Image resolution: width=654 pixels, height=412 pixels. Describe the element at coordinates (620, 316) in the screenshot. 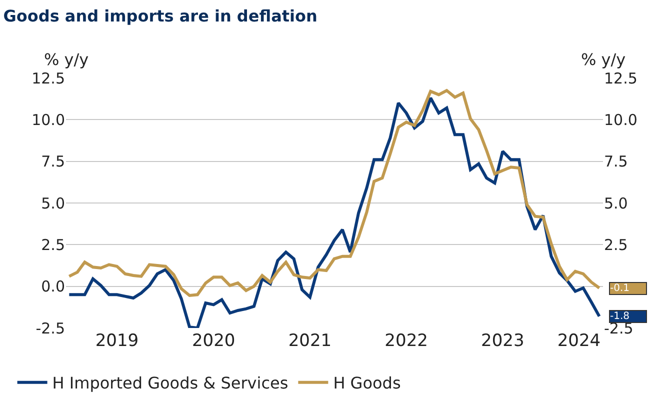

I see `annotation: -1.8` at that location.